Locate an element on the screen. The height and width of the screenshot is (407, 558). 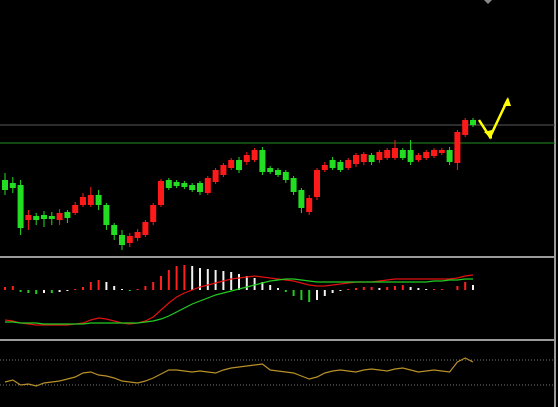
oscillator-line is located at coordinates (239, 372).